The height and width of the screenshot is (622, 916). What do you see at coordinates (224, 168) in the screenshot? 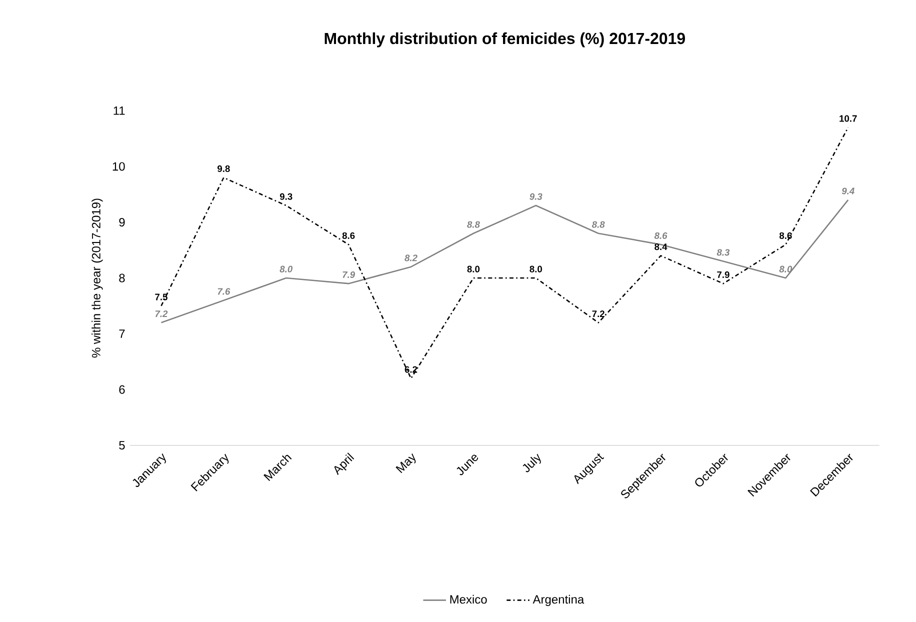
I see `data-label: 9.8` at bounding box center [224, 168].